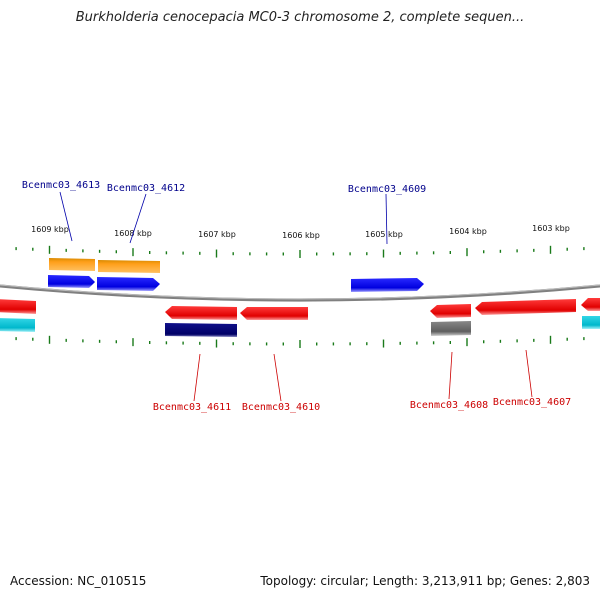 Image resolution: width=600 pixels, height=600 pixels. Describe the element at coordinates (217, 234) in the screenshot. I see `kbp-label-1607: 1607 kbp` at that location.